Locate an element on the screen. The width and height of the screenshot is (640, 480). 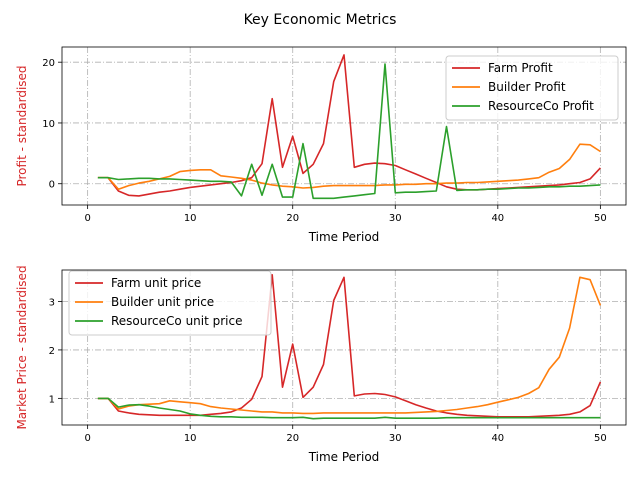
profit-y-tick-label: 0 is located at coordinates (52, 185).